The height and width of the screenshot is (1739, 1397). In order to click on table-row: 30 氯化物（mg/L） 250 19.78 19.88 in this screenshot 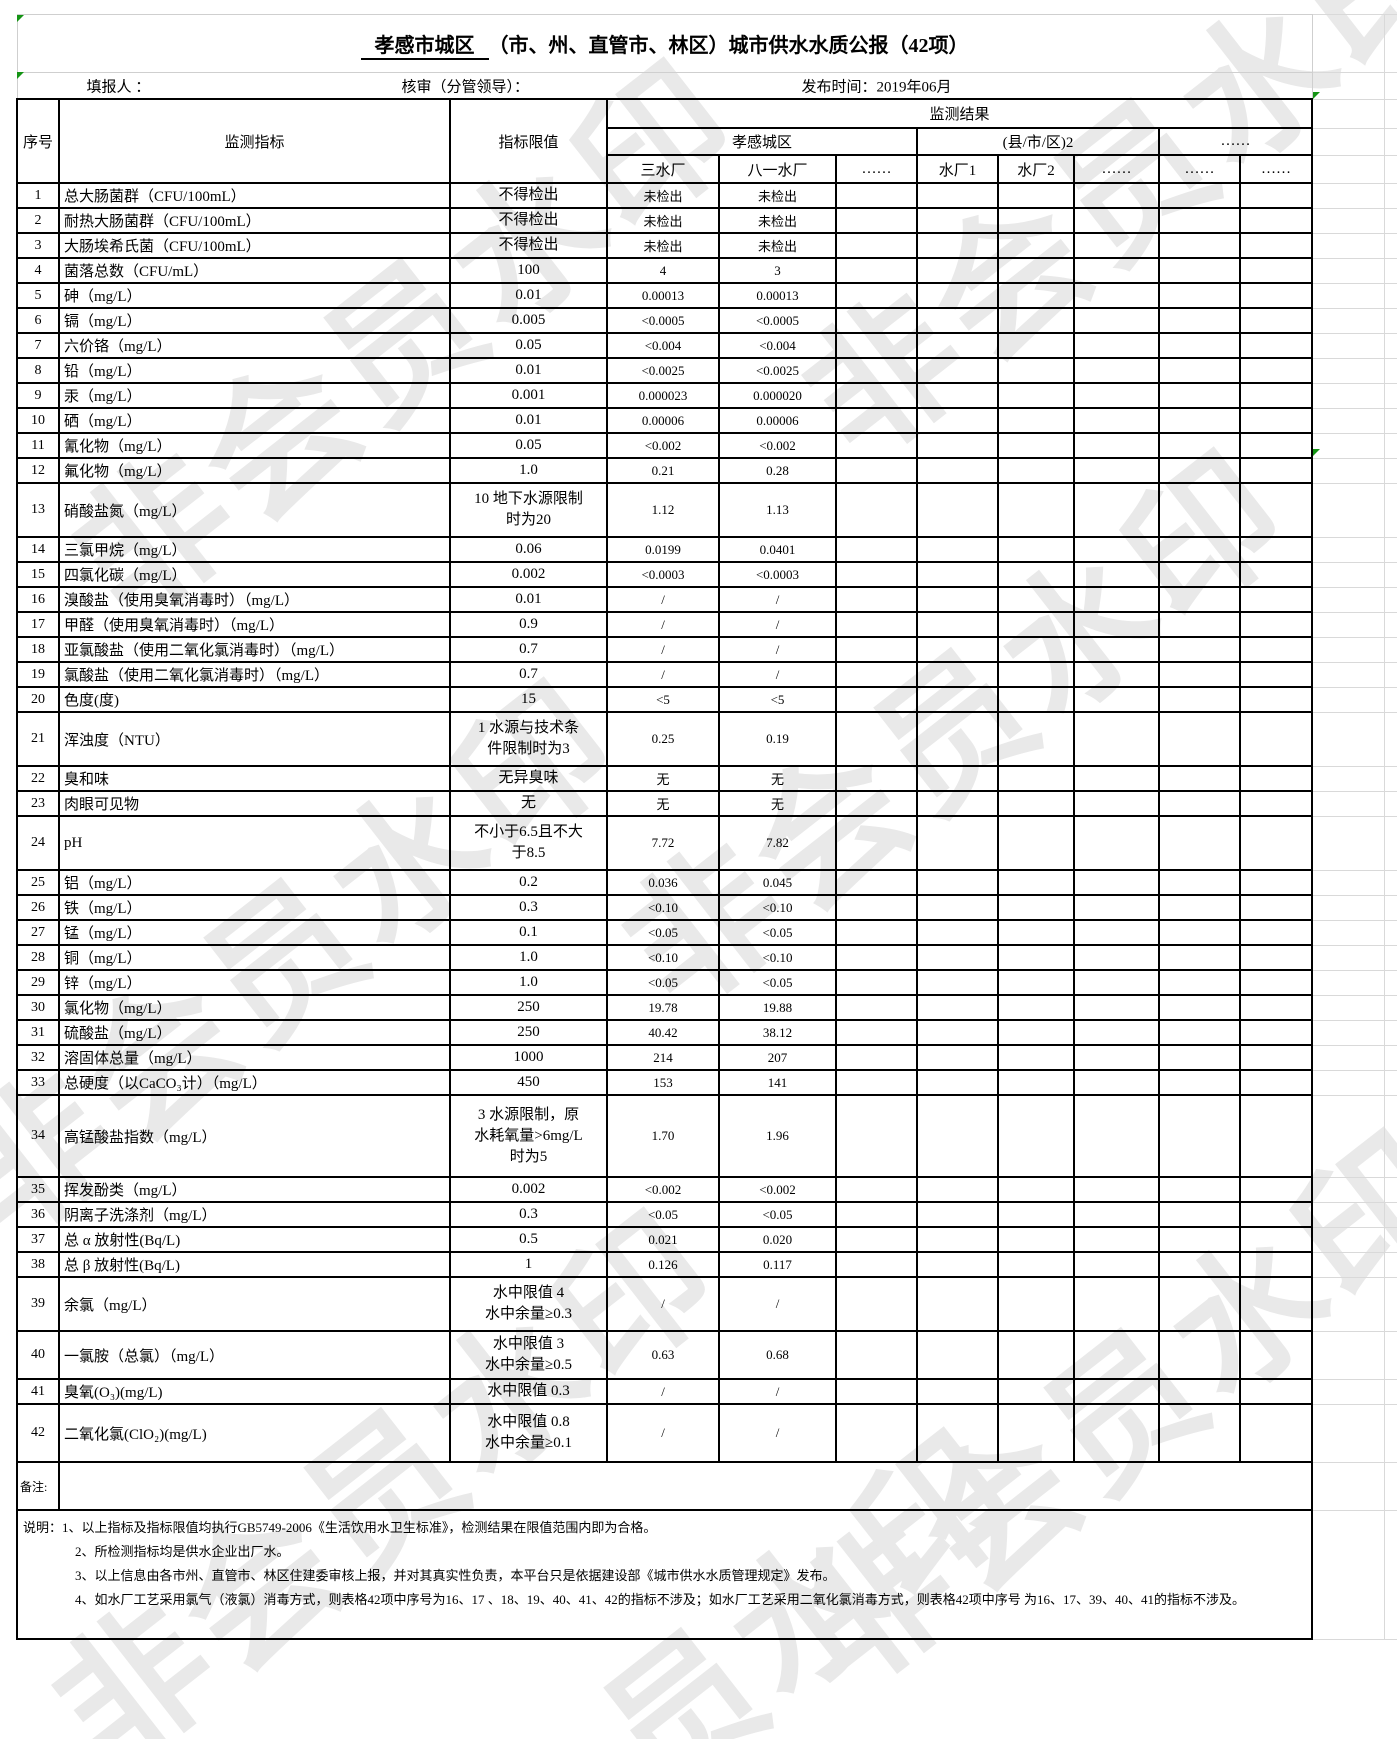, I will do `click(706, 1007)`.